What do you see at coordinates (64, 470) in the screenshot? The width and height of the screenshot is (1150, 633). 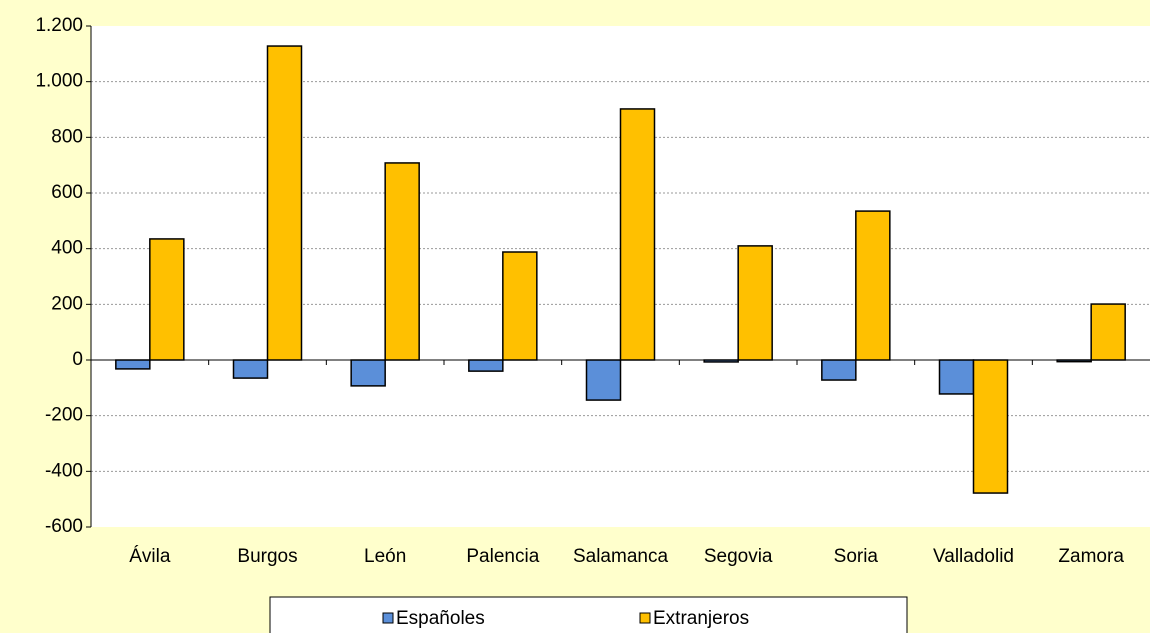 I see `y-tick-label: -400` at bounding box center [64, 470].